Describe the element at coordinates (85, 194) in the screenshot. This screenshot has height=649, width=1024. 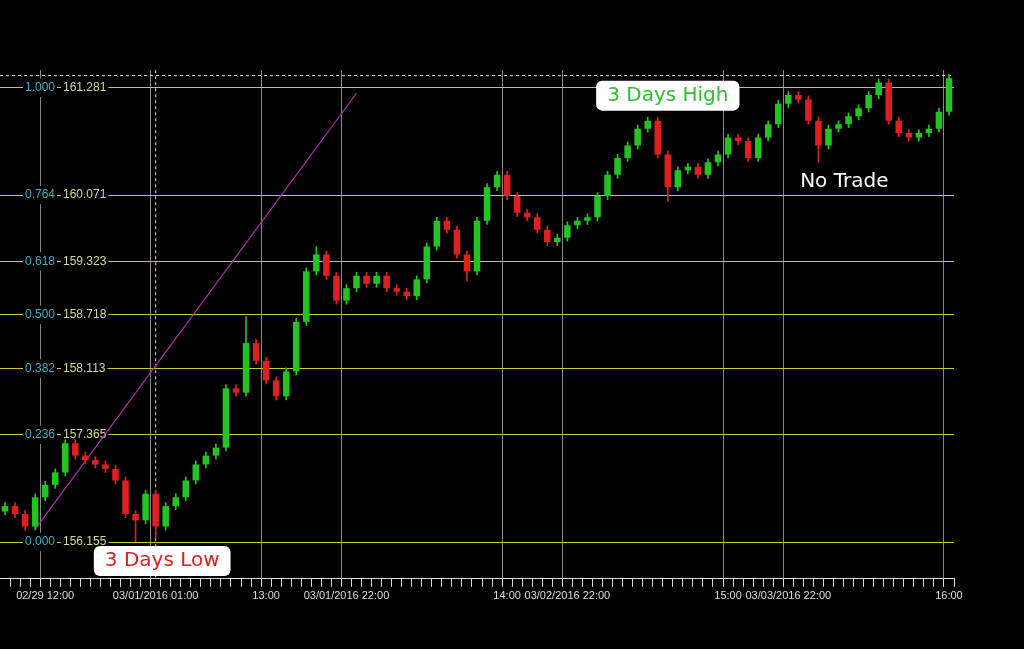
I see `y-tick-label: 160.071` at that location.